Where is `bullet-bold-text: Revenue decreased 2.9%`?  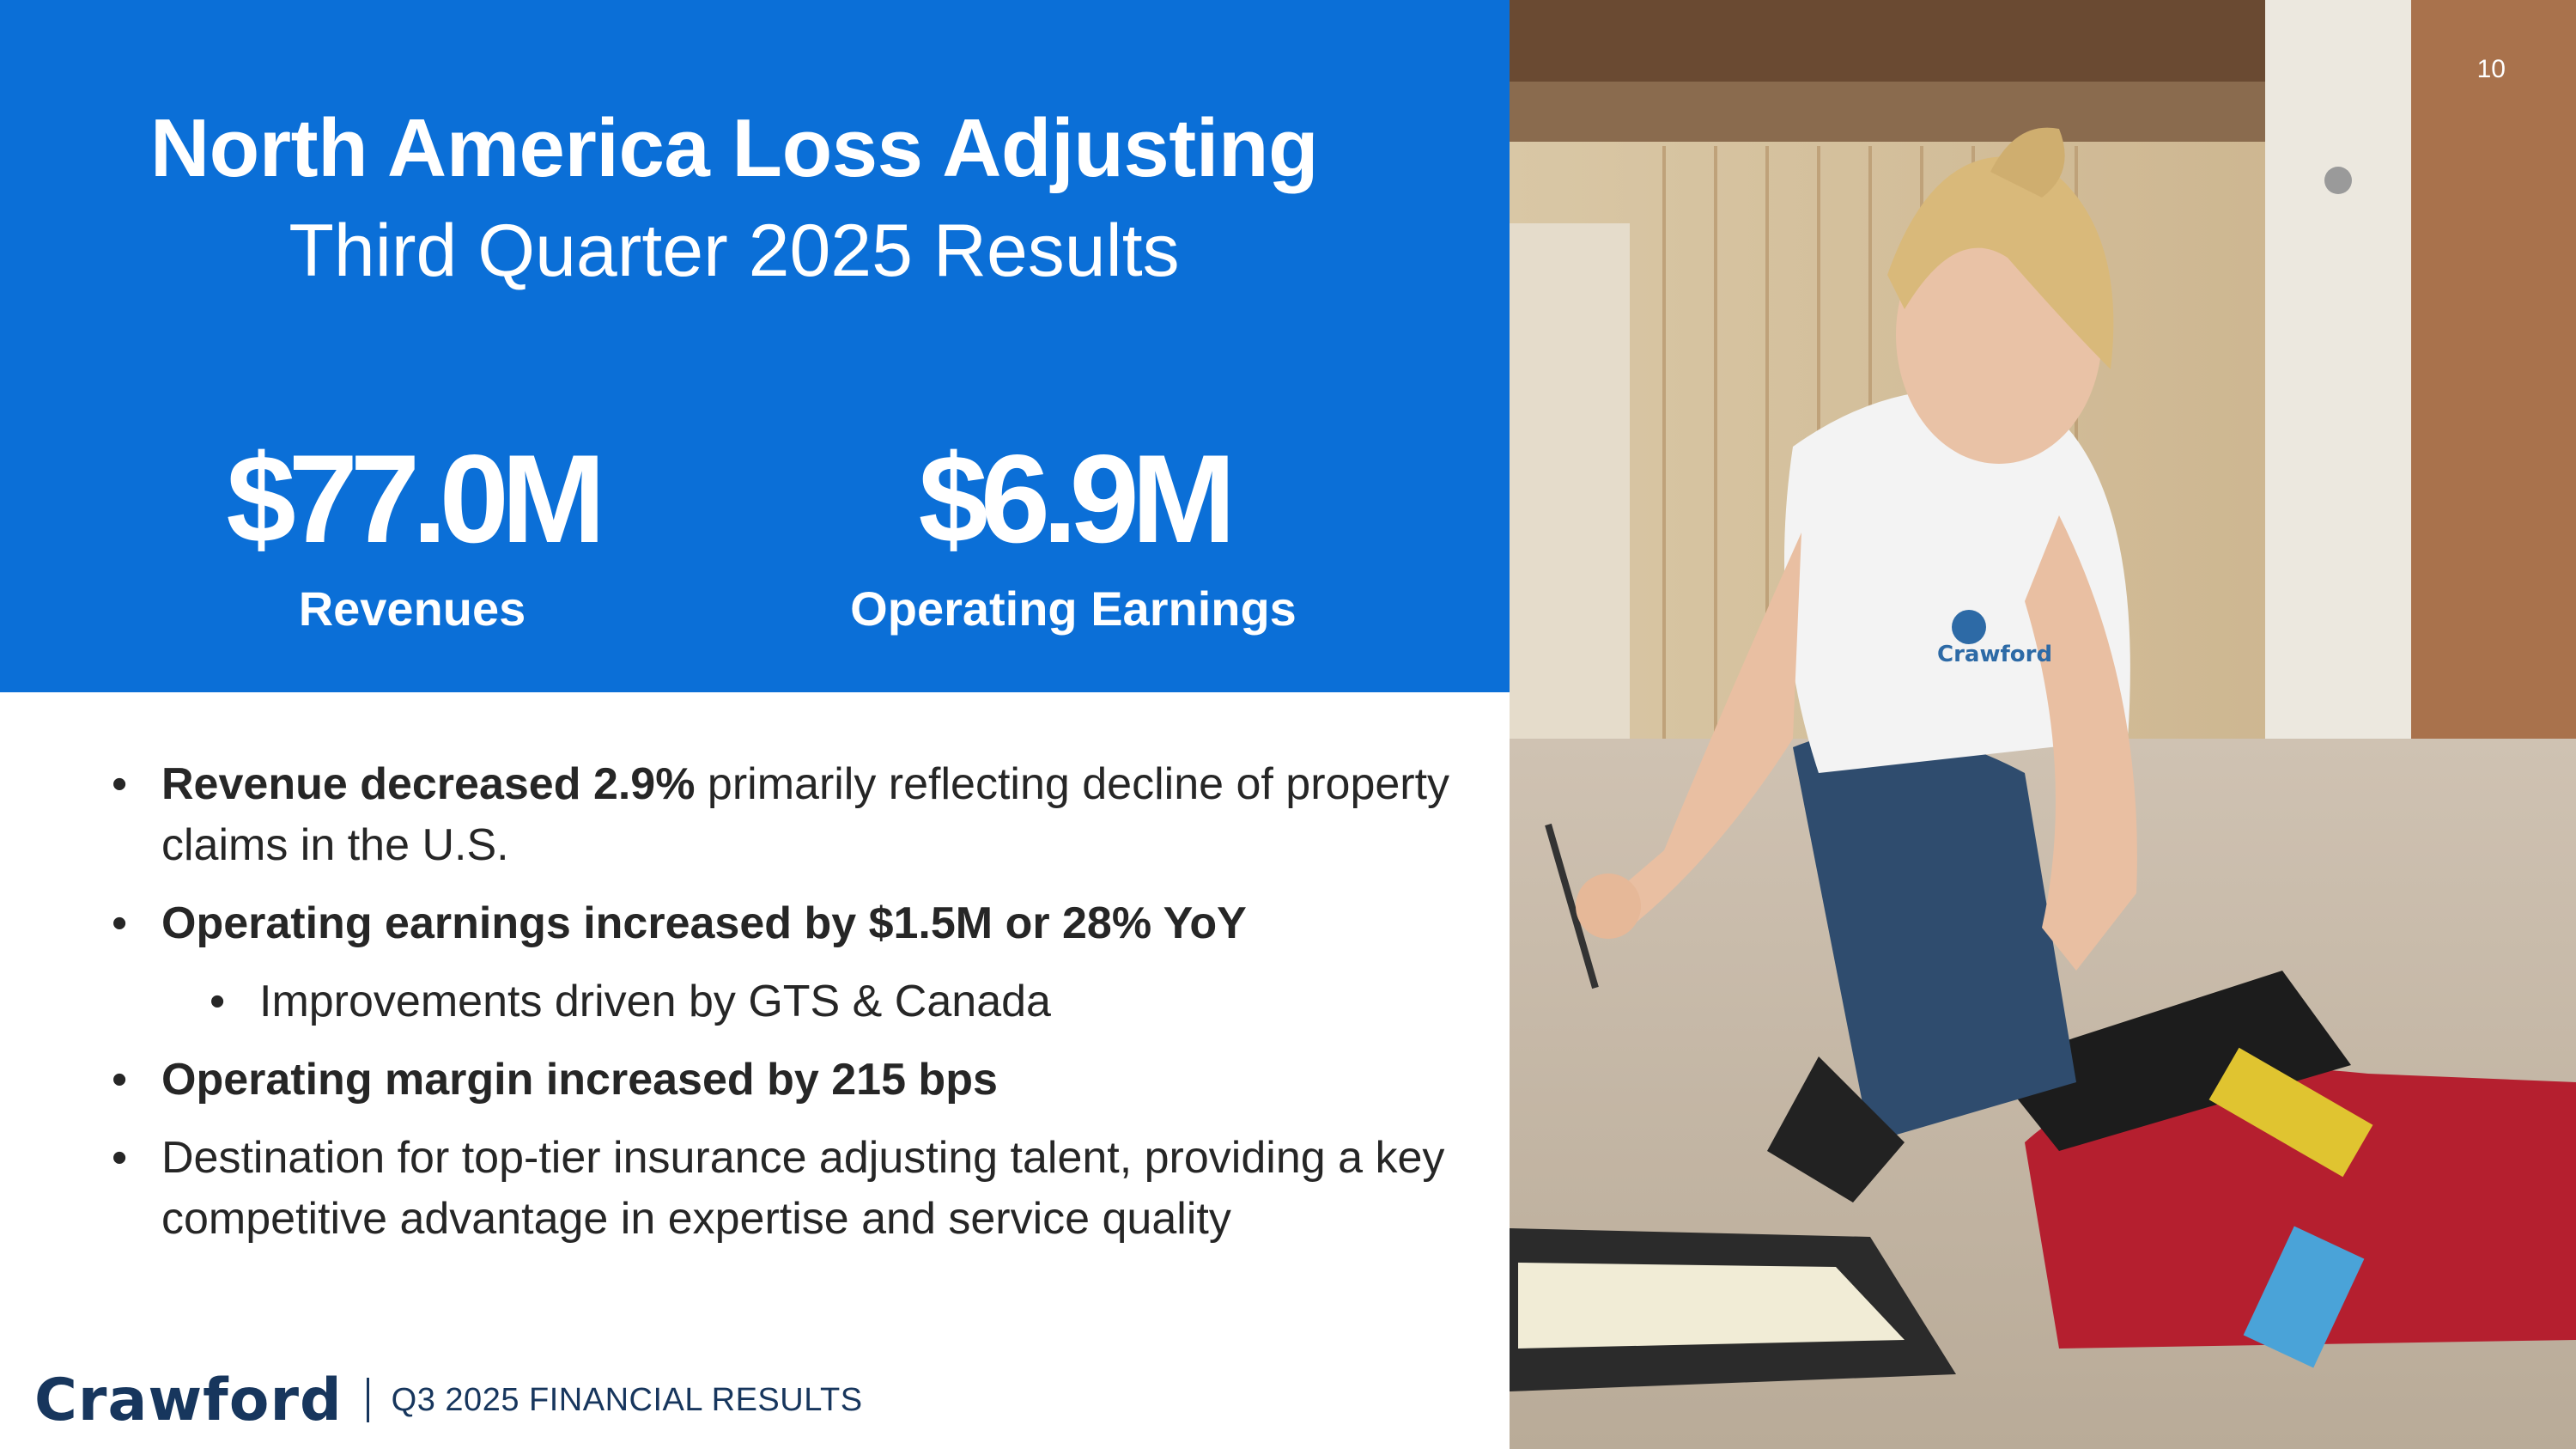
bullet-bold-text: Revenue decreased 2.9% is located at coordinates (429, 784).